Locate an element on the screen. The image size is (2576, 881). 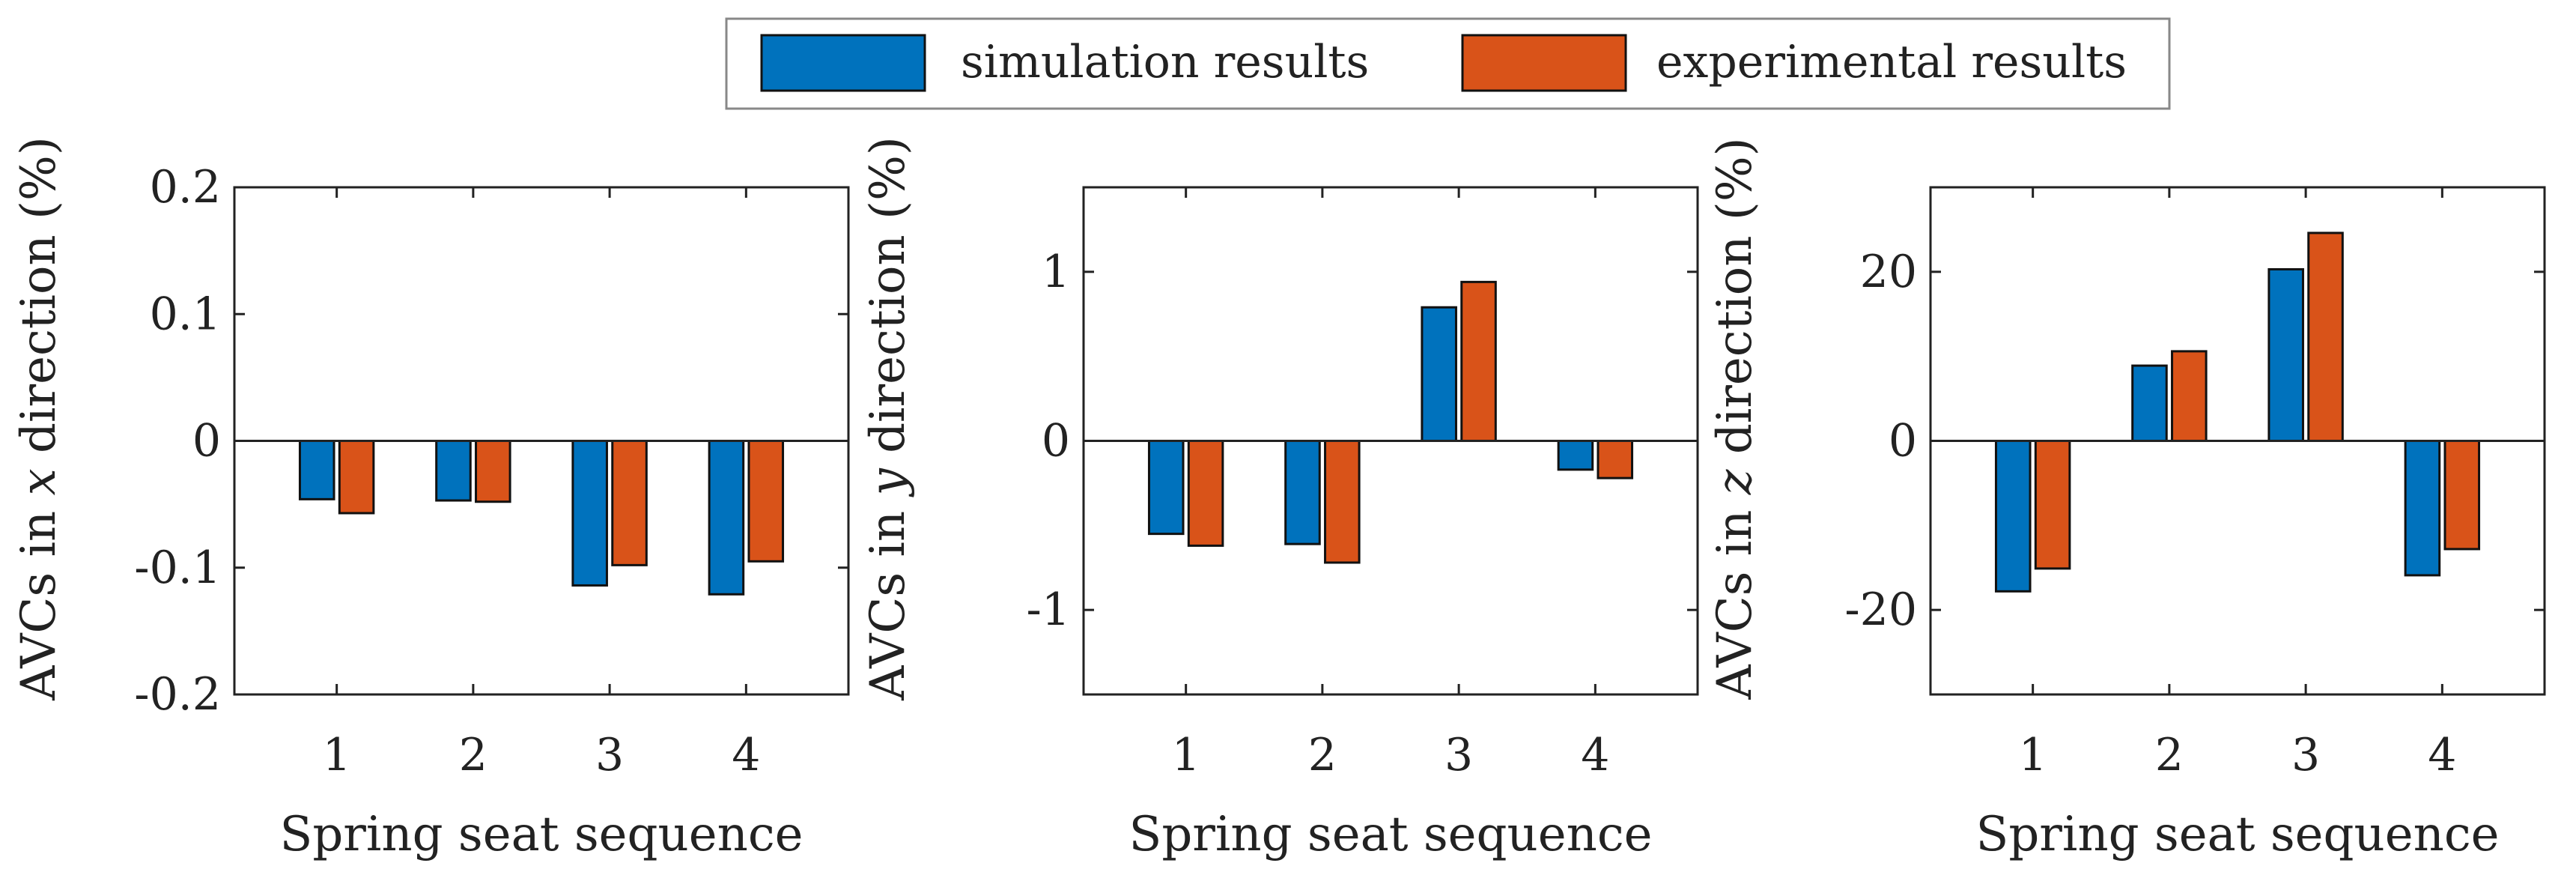
y-tick-label: -0.2 is located at coordinates (177, 694).